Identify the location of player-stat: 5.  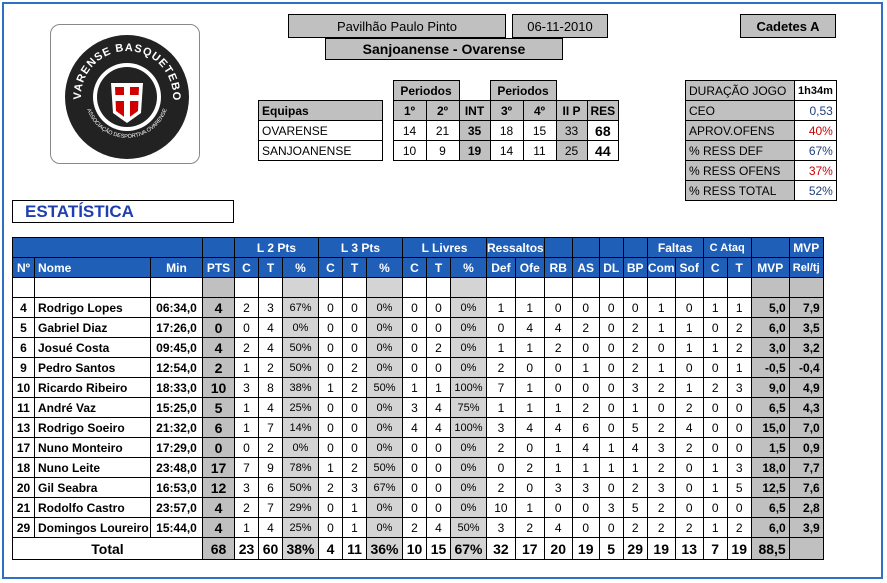
(739, 487).